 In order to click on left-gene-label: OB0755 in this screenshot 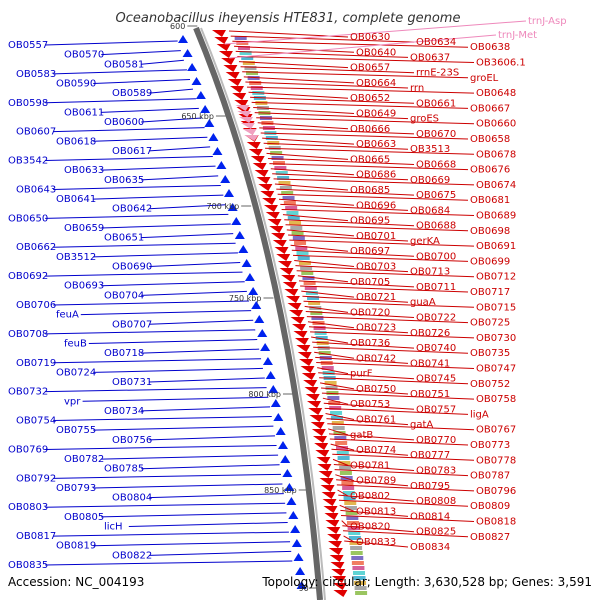, I will do `click(76, 430)`.